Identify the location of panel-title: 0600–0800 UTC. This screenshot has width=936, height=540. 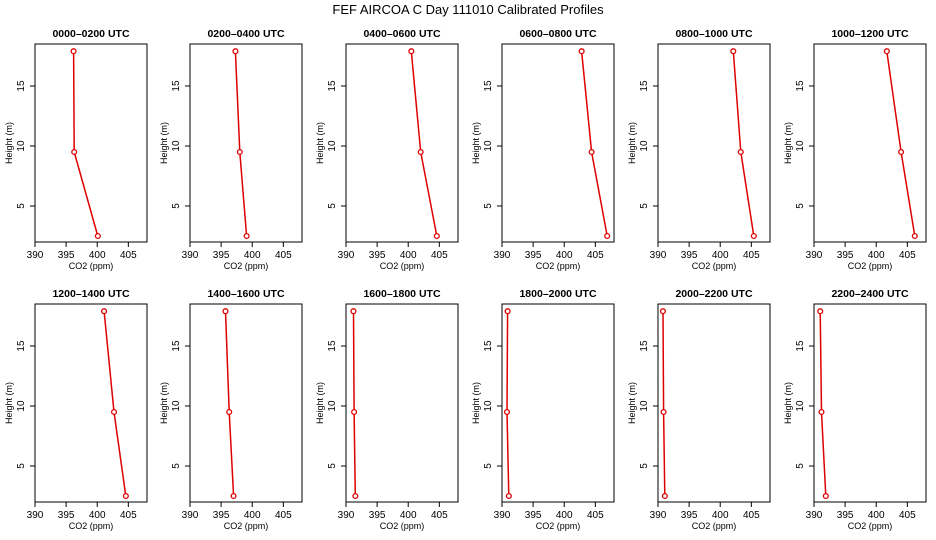
(557, 34).